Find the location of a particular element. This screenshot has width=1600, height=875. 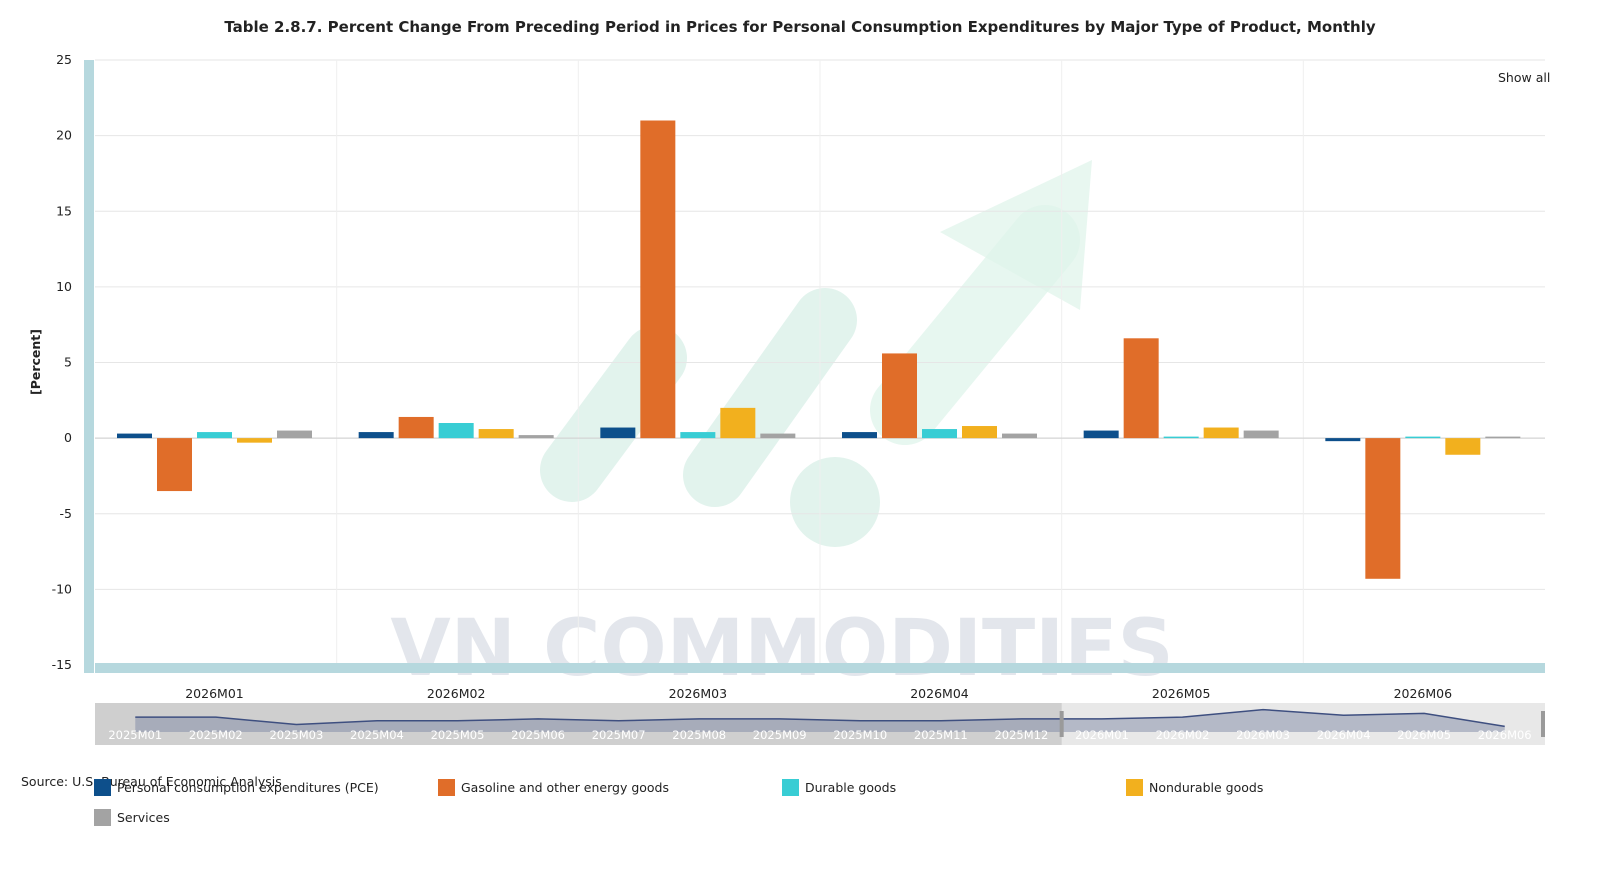

x-tick-label: 2026M06 is located at coordinates (1423, 693).